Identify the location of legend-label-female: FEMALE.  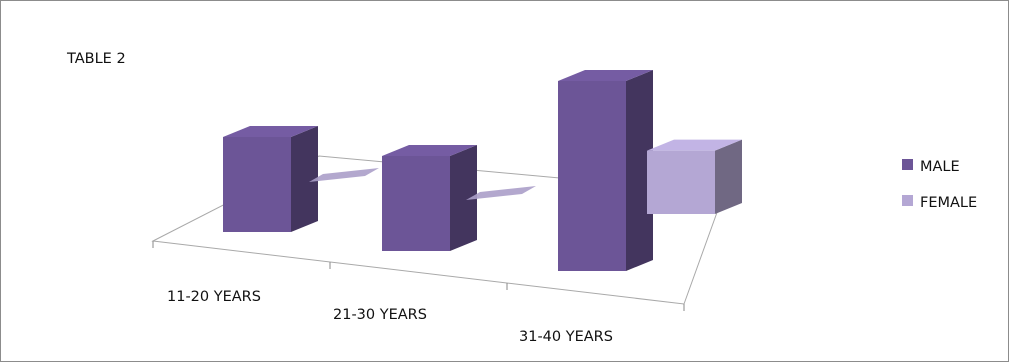
(948, 203).